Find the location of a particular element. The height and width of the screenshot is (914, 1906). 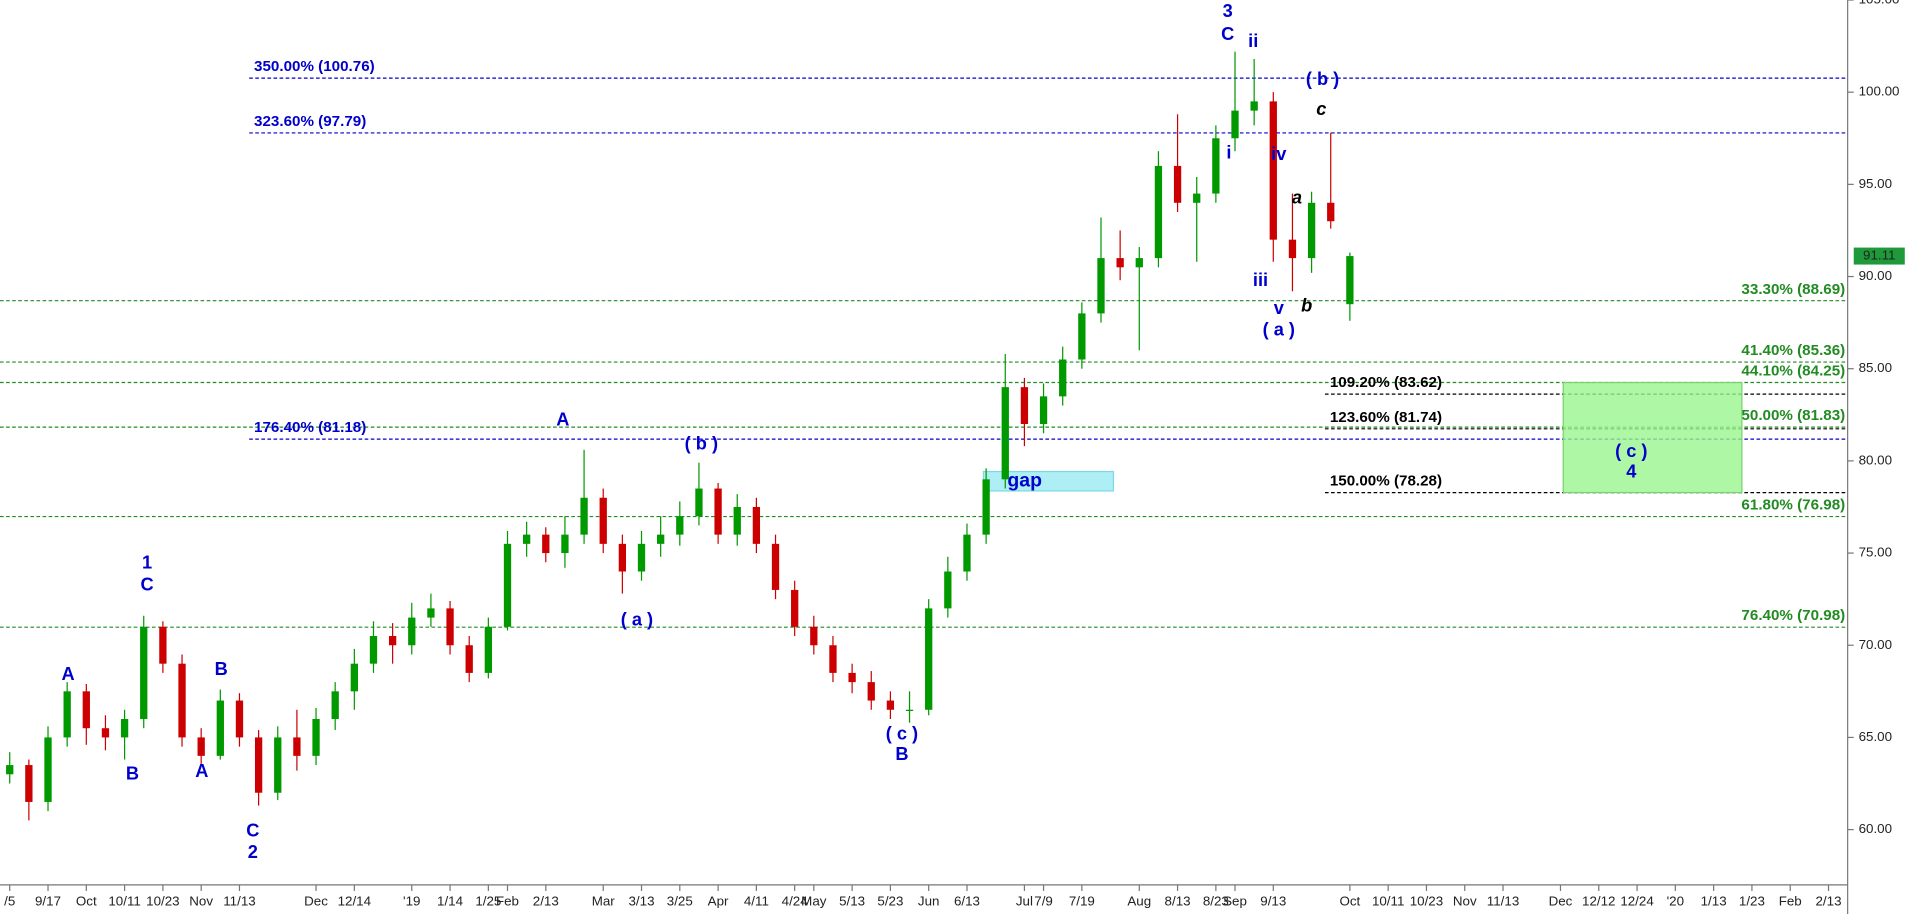

x-tick-label: 11/13 is located at coordinates (1503, 900).